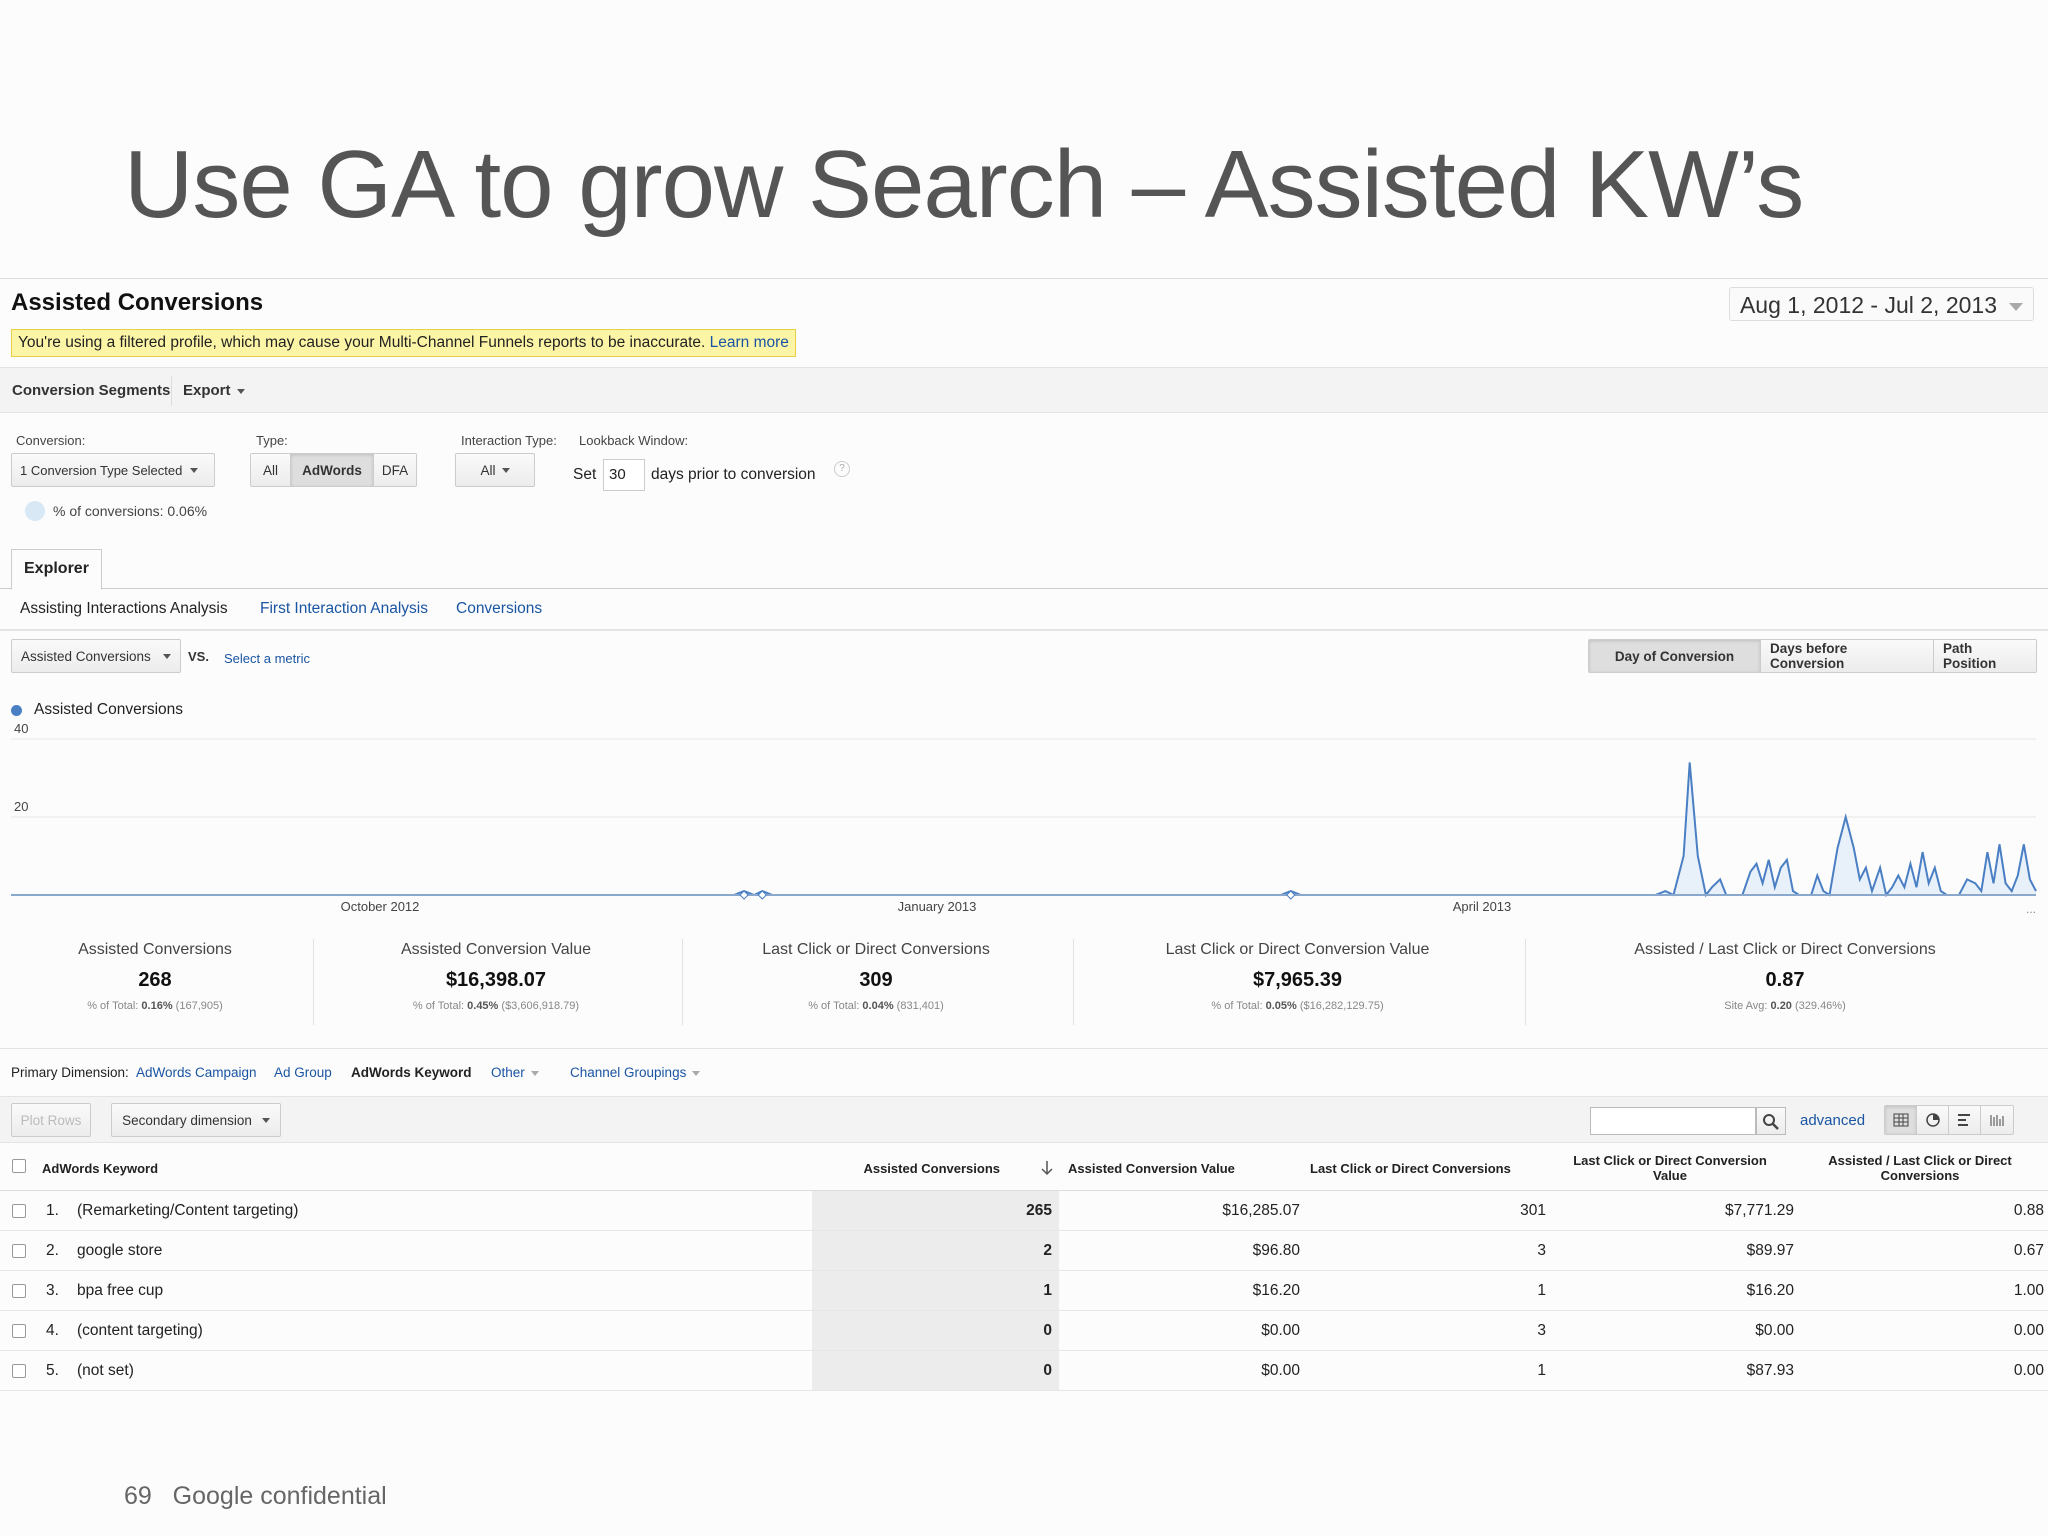 The height and width of the screenshot is (1536, 2048). Describe the element at coordinates (1771, 1121) in the screenshot. I see `search-button` at that location.